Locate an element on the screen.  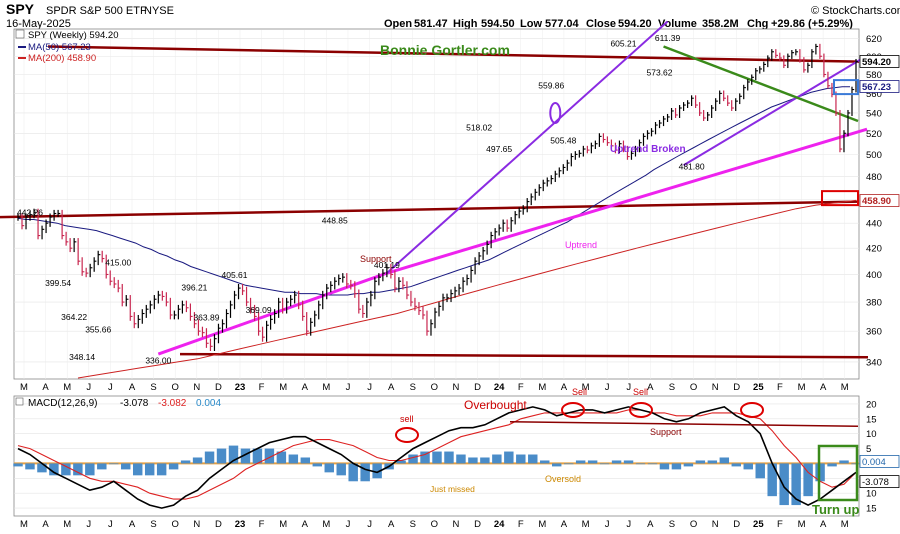
x-tick-label: J is located at coordinates (607, 387).